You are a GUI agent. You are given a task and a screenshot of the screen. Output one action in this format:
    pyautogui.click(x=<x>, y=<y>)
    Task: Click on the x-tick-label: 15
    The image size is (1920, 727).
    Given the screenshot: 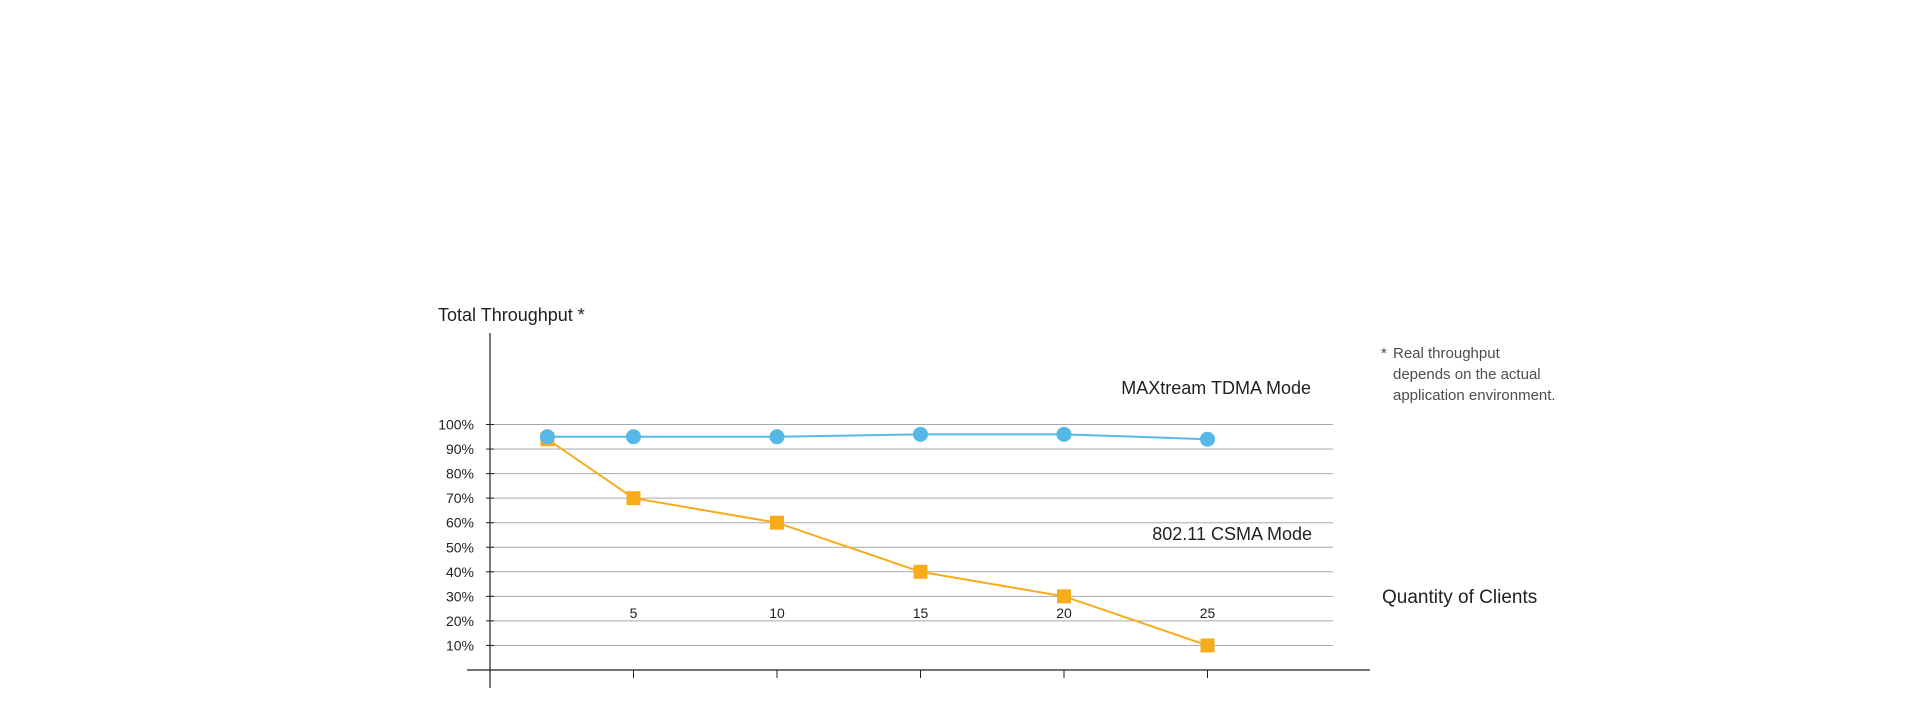 What is the action you would take?
    pyautogui.click(x=921, y=613)
    